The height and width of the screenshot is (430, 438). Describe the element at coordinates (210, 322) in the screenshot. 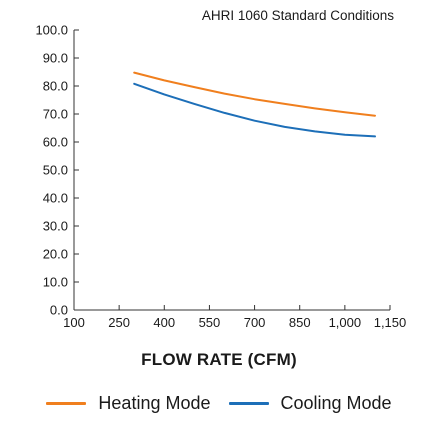

I see `x-tick-label: 550` at that location.